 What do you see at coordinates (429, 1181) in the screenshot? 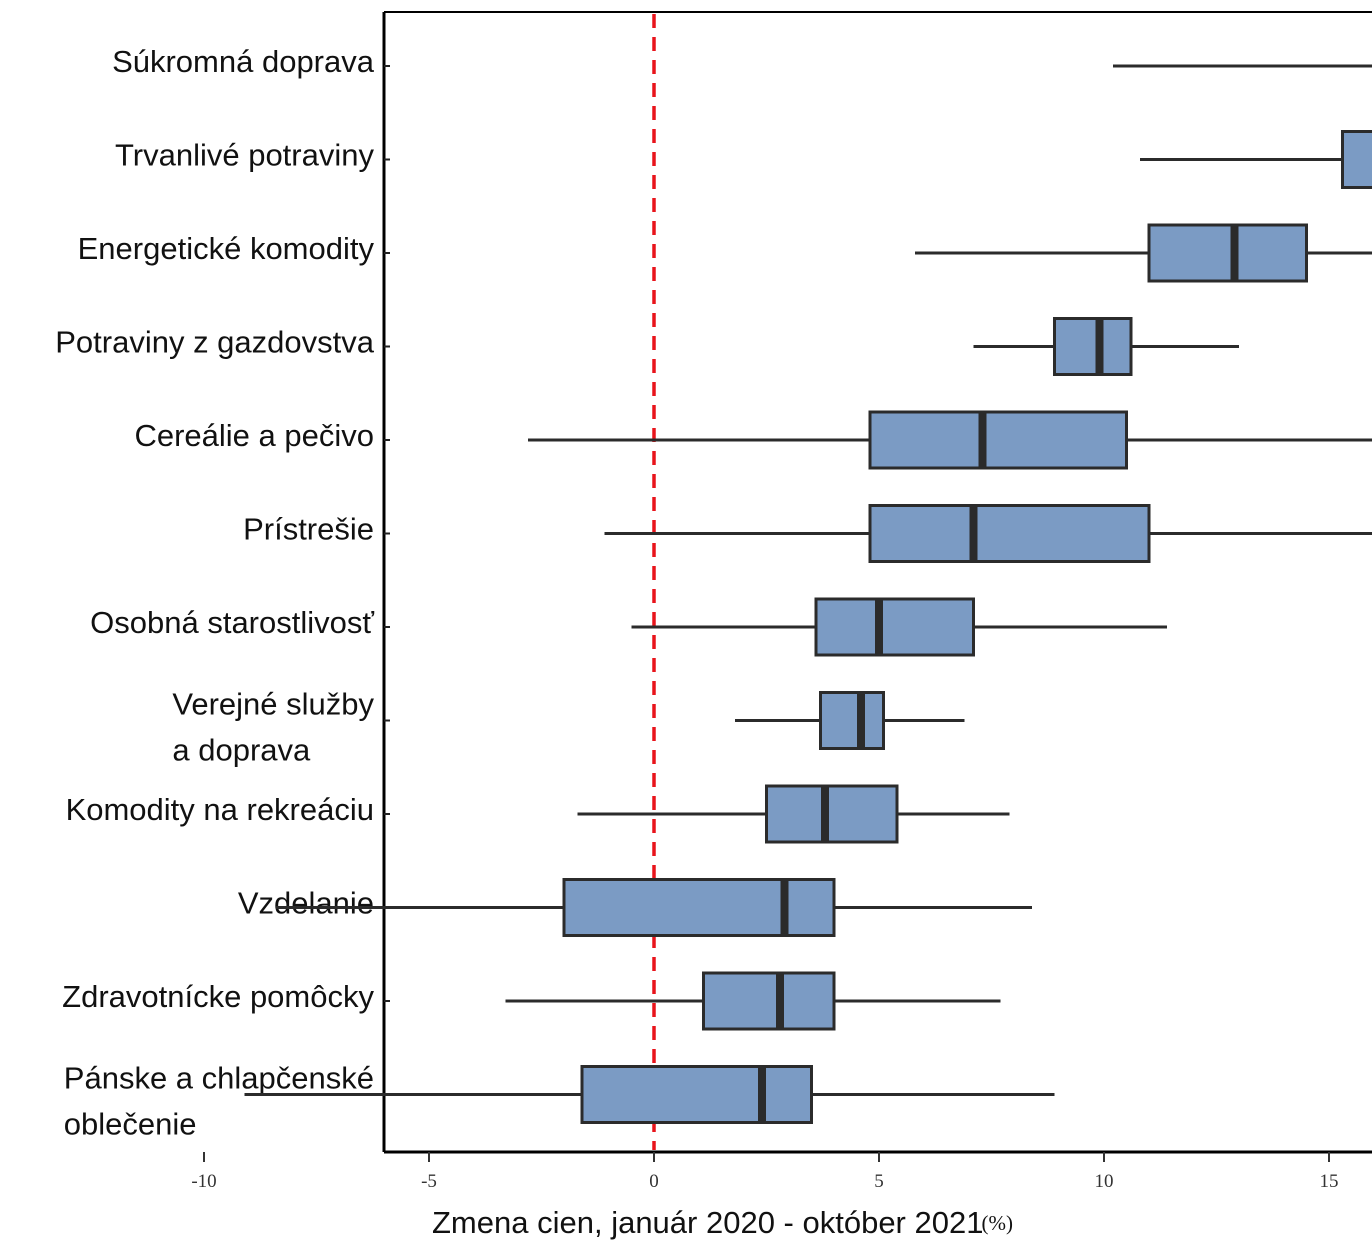
I see `x-tick-label: -5` at bounding box center [429, 1181].